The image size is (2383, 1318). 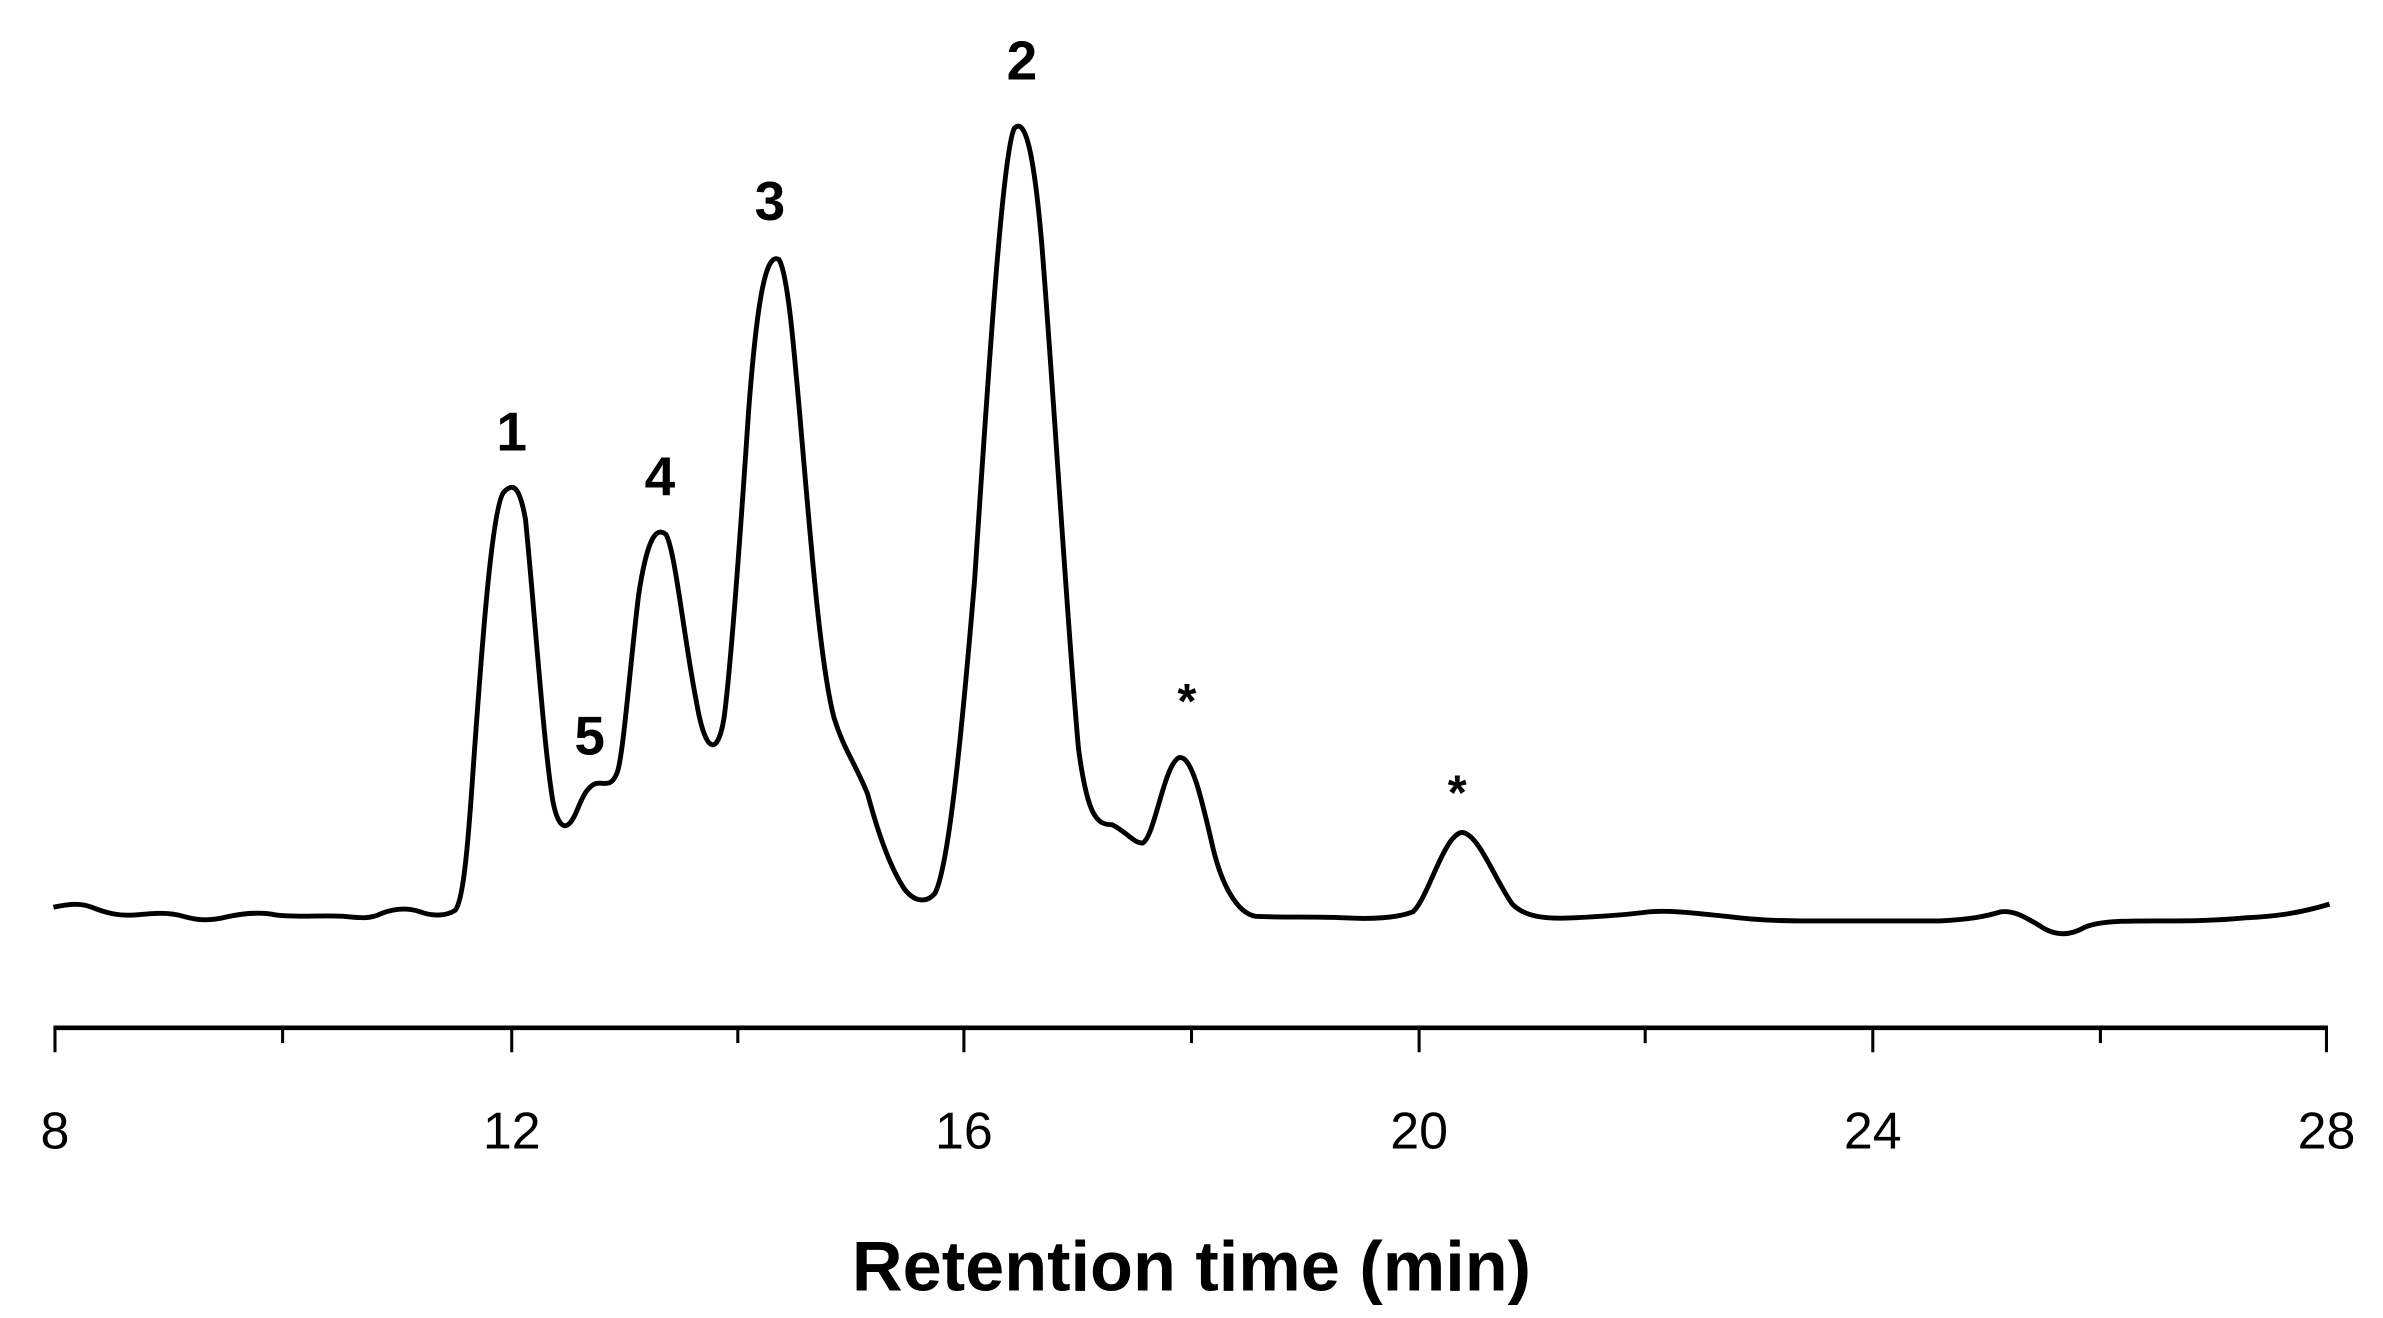 I want to click on peak-label-star-2: *, so click(x=1457, y=793).